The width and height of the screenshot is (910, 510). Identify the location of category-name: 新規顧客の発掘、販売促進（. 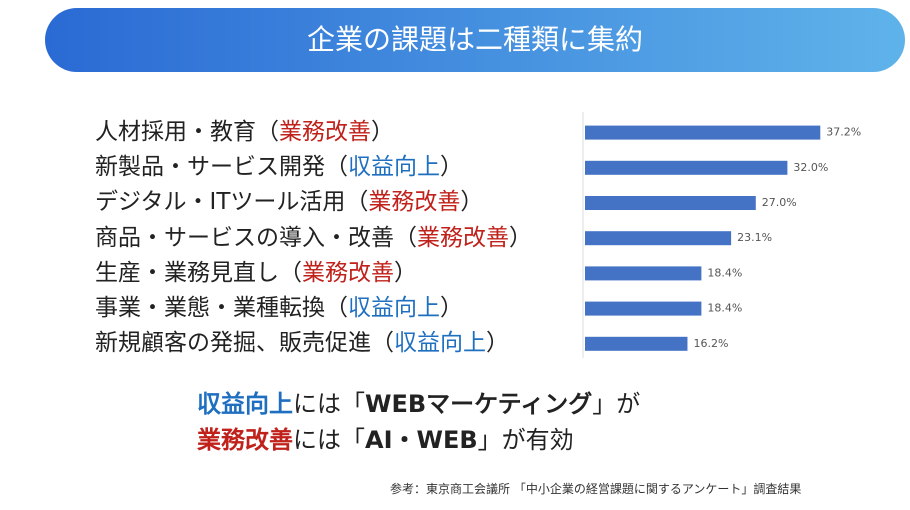
(244, 343).